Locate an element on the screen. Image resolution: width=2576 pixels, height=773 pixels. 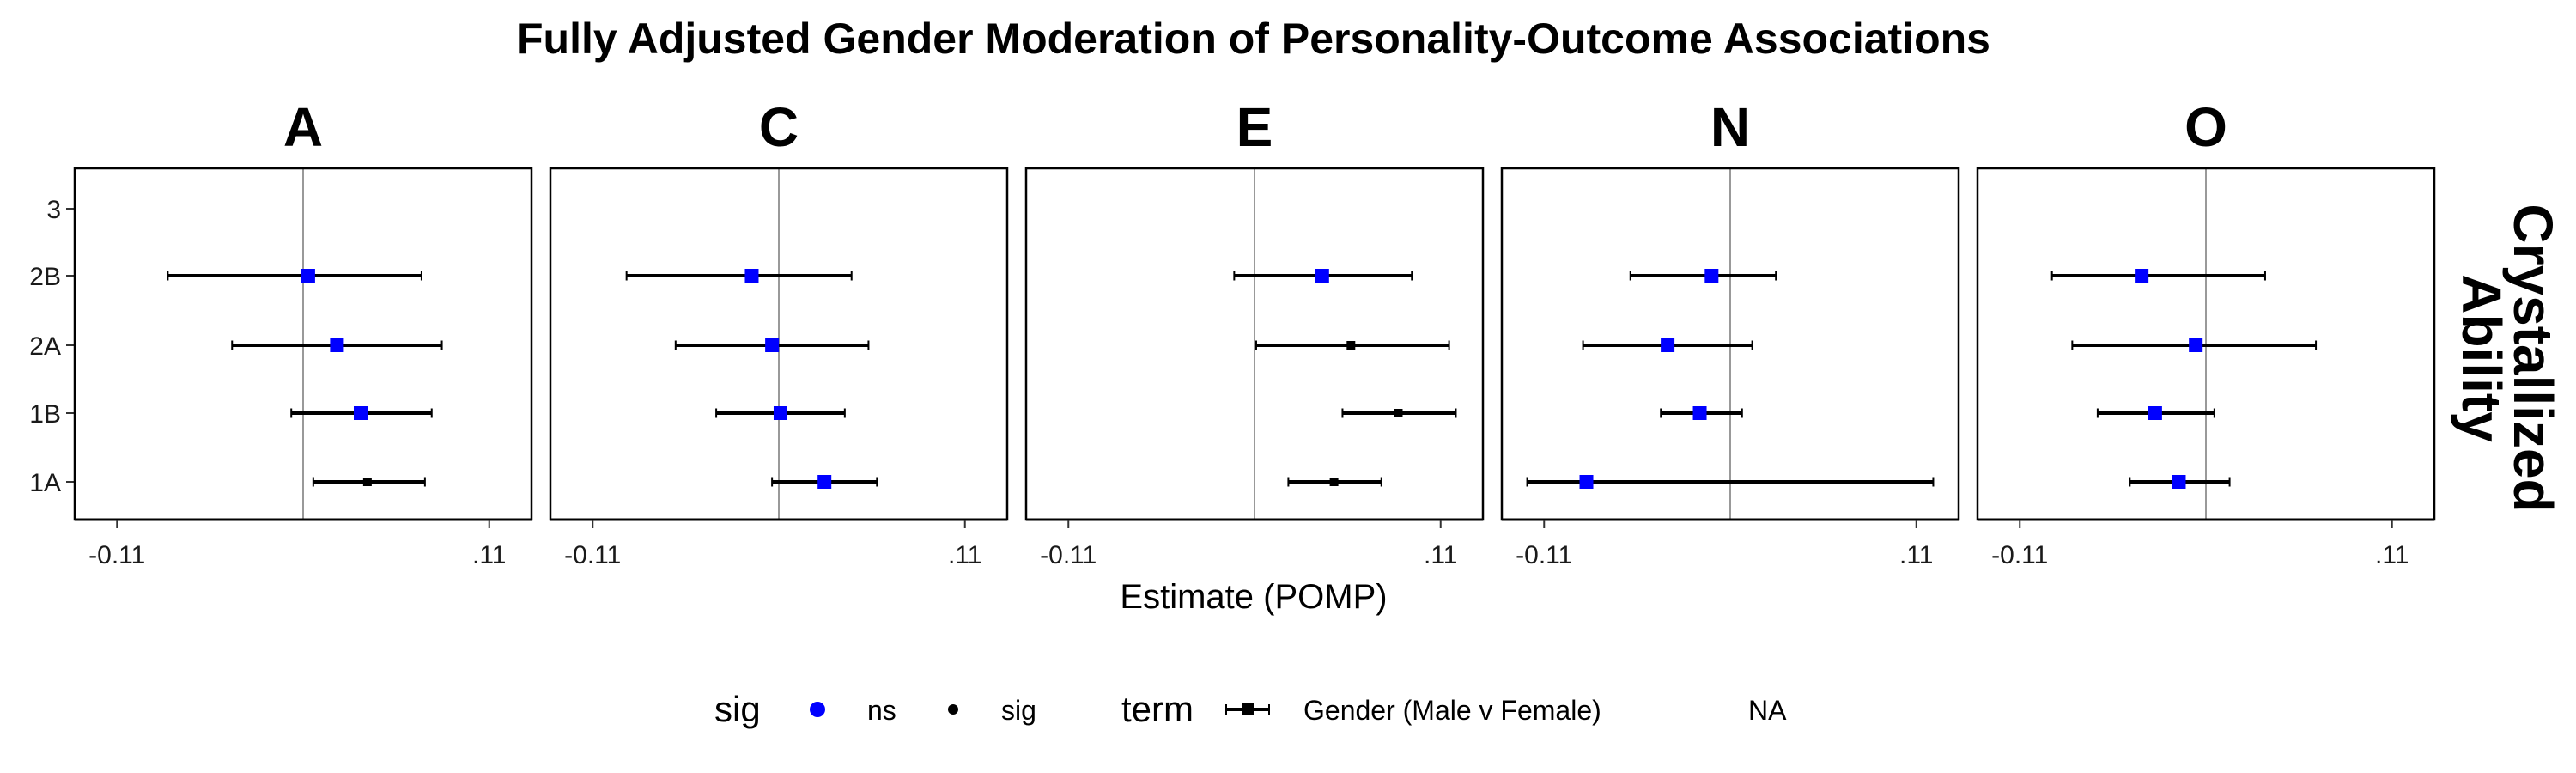
facet-panel-o: O -0.11 .11 is located at coordinates (2206, 332).